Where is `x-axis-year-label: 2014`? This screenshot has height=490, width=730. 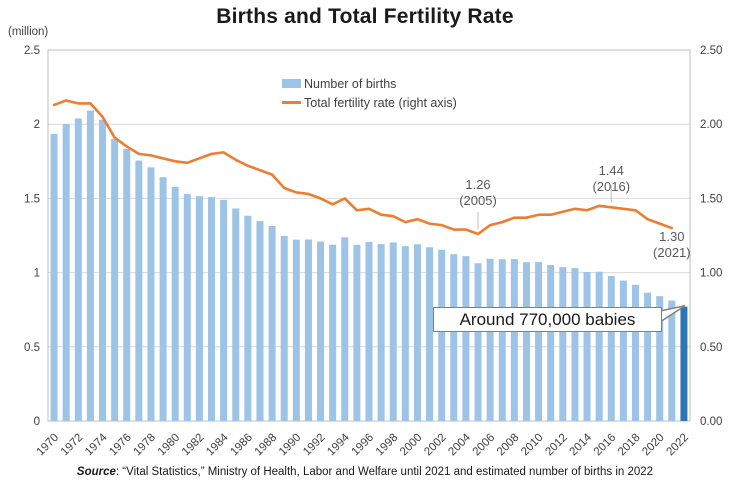
x-axis-year-label: 2014 is located at coordinates (581, 444).